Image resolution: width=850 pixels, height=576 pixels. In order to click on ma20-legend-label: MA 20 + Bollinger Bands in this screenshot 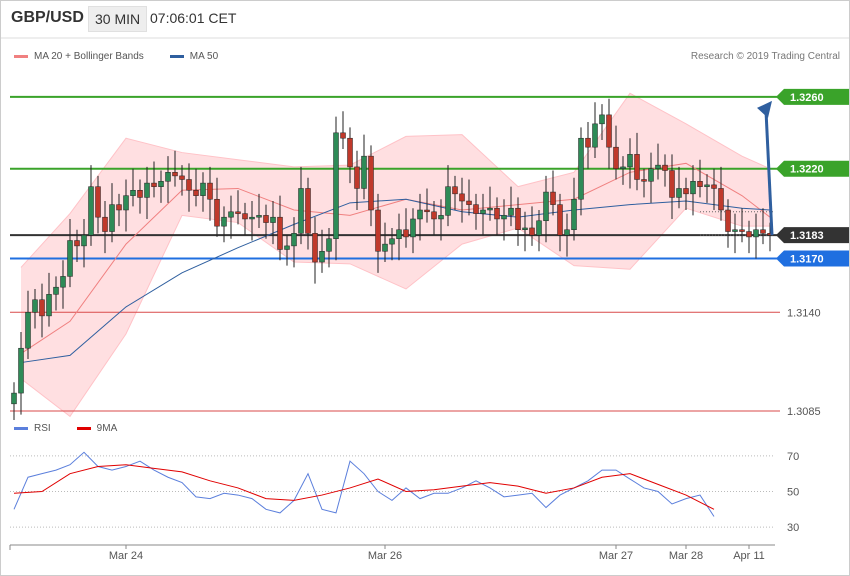, I will do `click(89, 56)`.